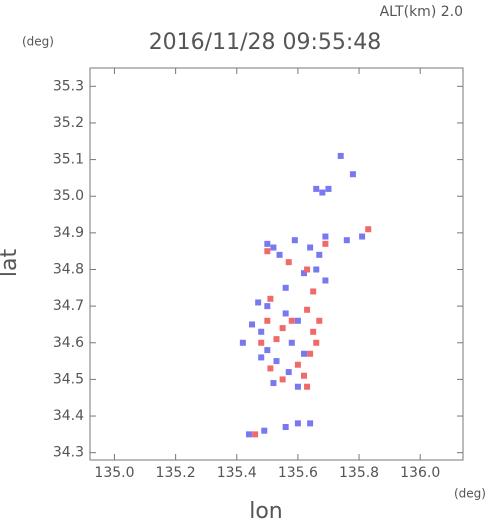  I want to click on y-tick-label: 34.9, so click(68, 233).